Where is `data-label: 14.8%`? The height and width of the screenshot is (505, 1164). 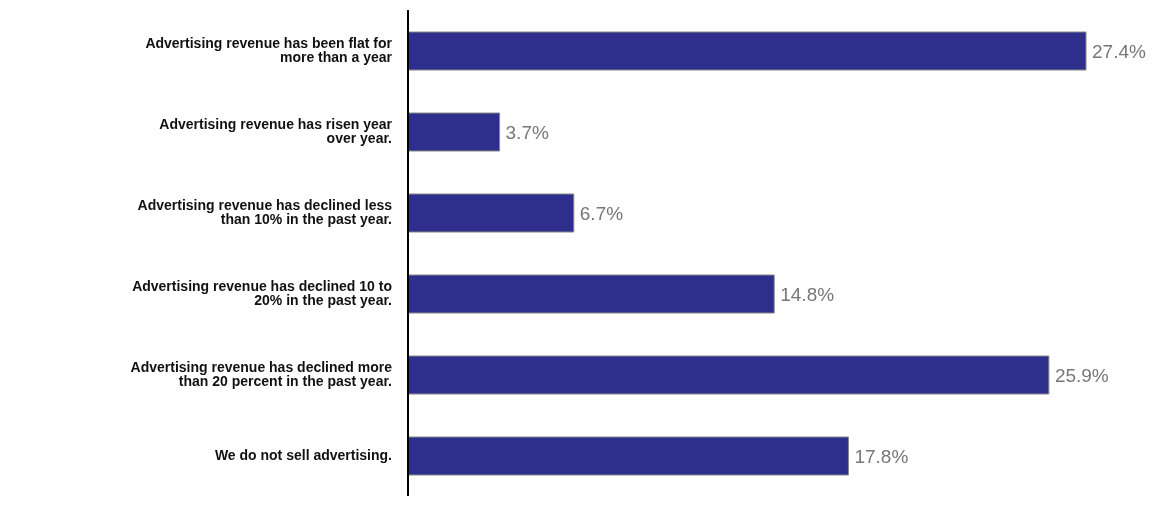 data-label: 14.8% is located at coordinates (807, 294).